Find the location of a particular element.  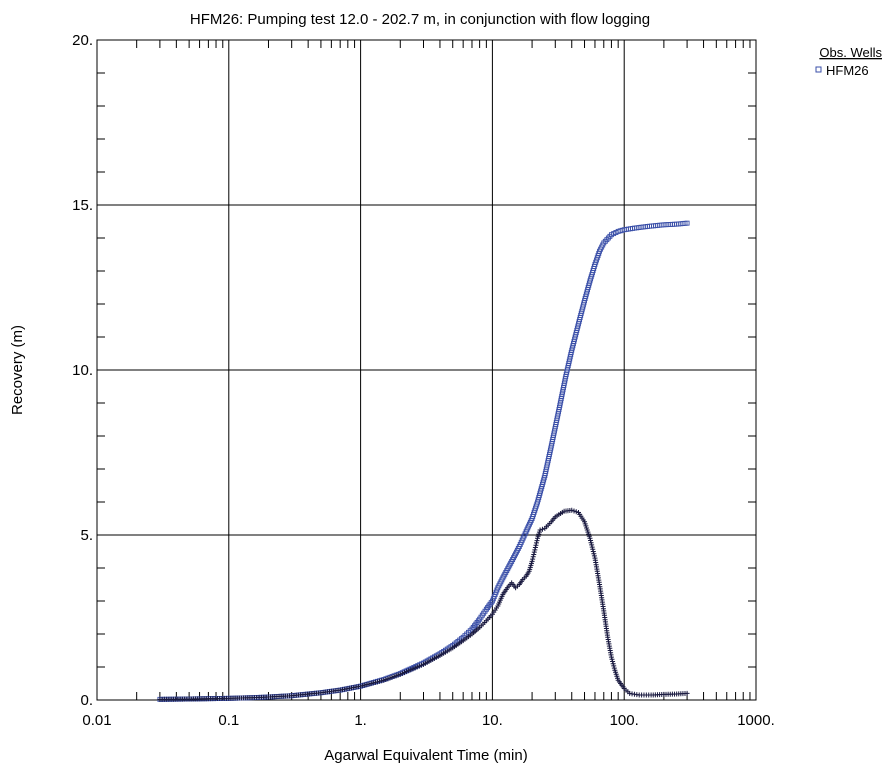

y-tick-labels: 0. 5. 10. 15. 20. is located at coordinates (82, 370).